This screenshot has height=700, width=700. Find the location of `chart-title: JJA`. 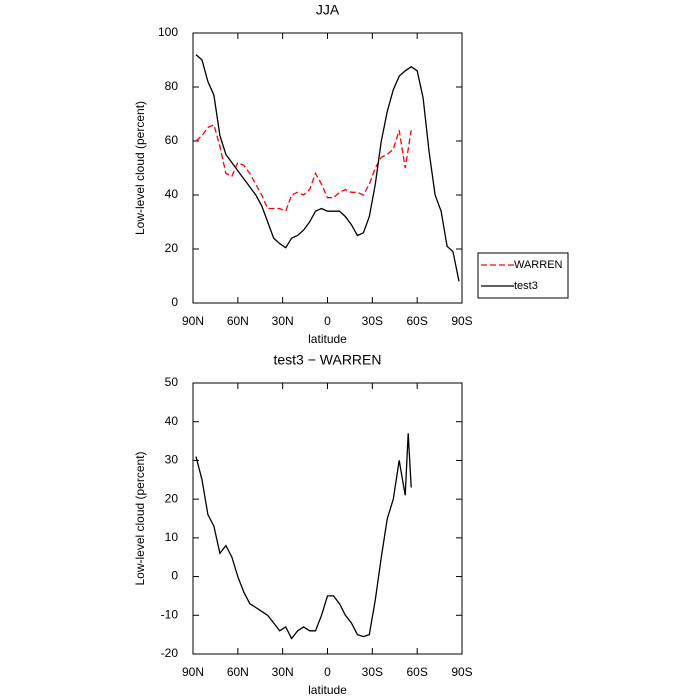

chart-title: JJA is located at coordinates (328, 10).